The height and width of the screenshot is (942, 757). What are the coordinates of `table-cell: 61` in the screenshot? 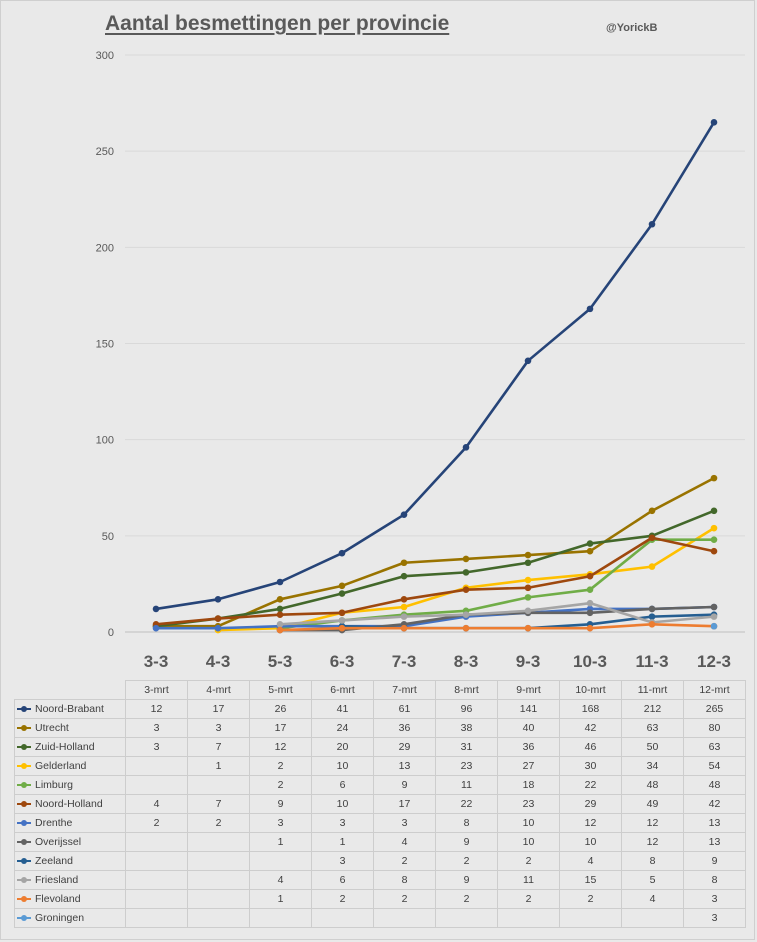 It's located at (404, 709).